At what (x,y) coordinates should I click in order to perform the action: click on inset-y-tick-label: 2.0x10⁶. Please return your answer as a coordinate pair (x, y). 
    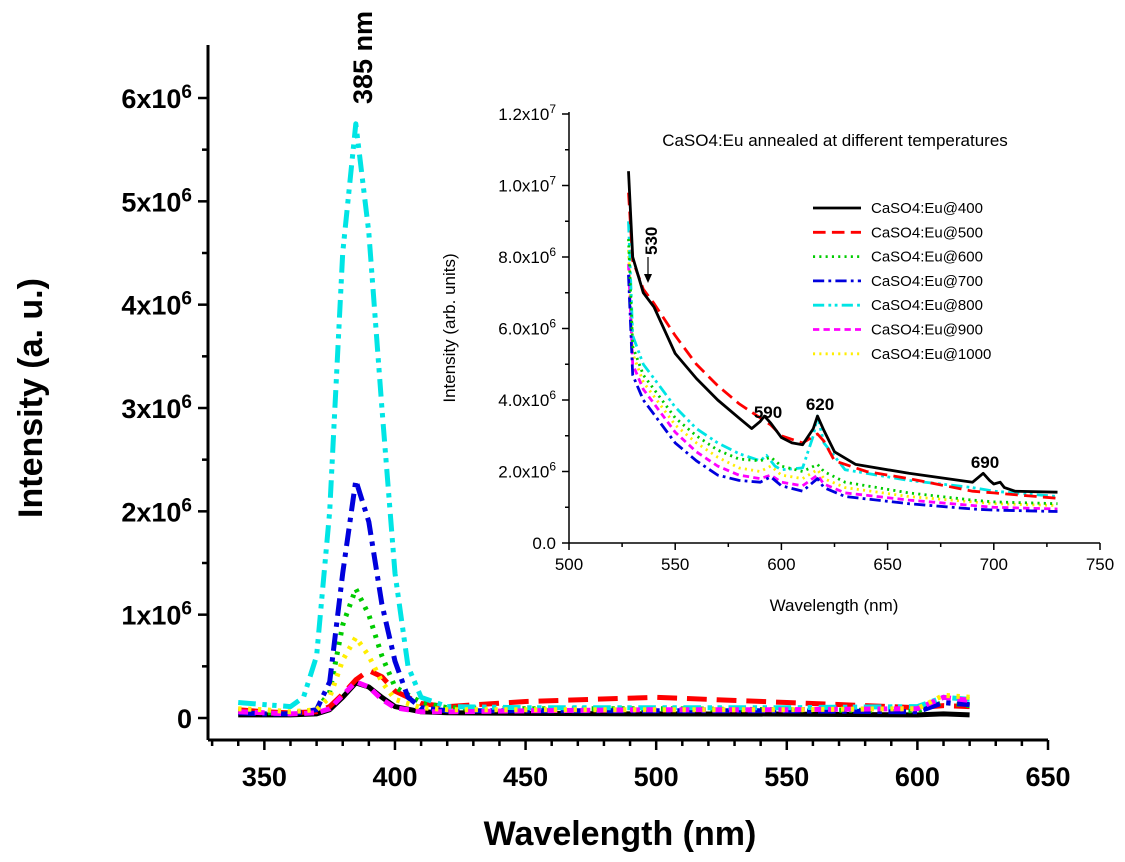
    Looking at the image, I should click on (527, 471).